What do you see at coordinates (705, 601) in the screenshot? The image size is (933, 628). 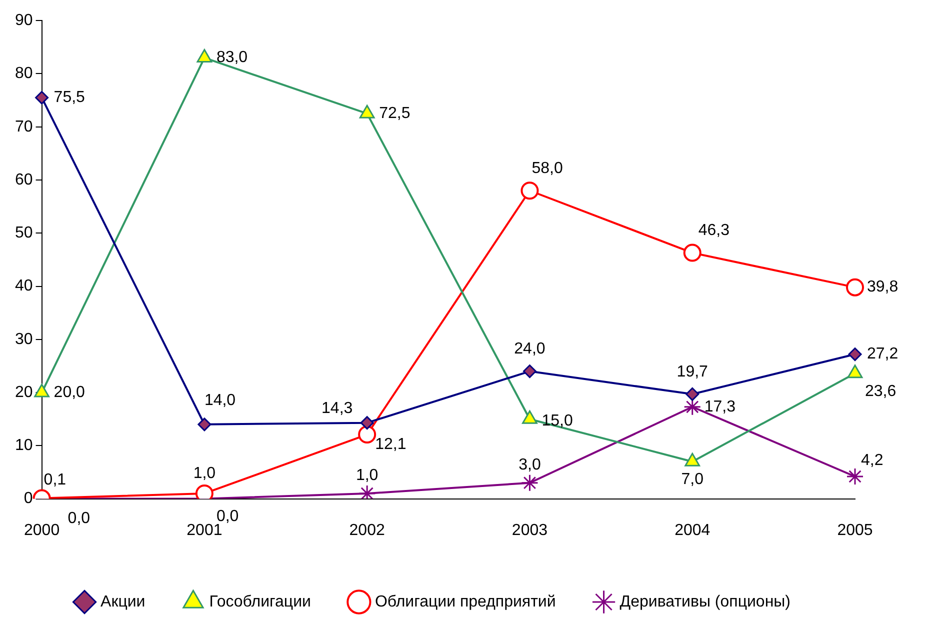 I see `legend-label: Деривативы (опционы)` at bounding box center [705, 601].